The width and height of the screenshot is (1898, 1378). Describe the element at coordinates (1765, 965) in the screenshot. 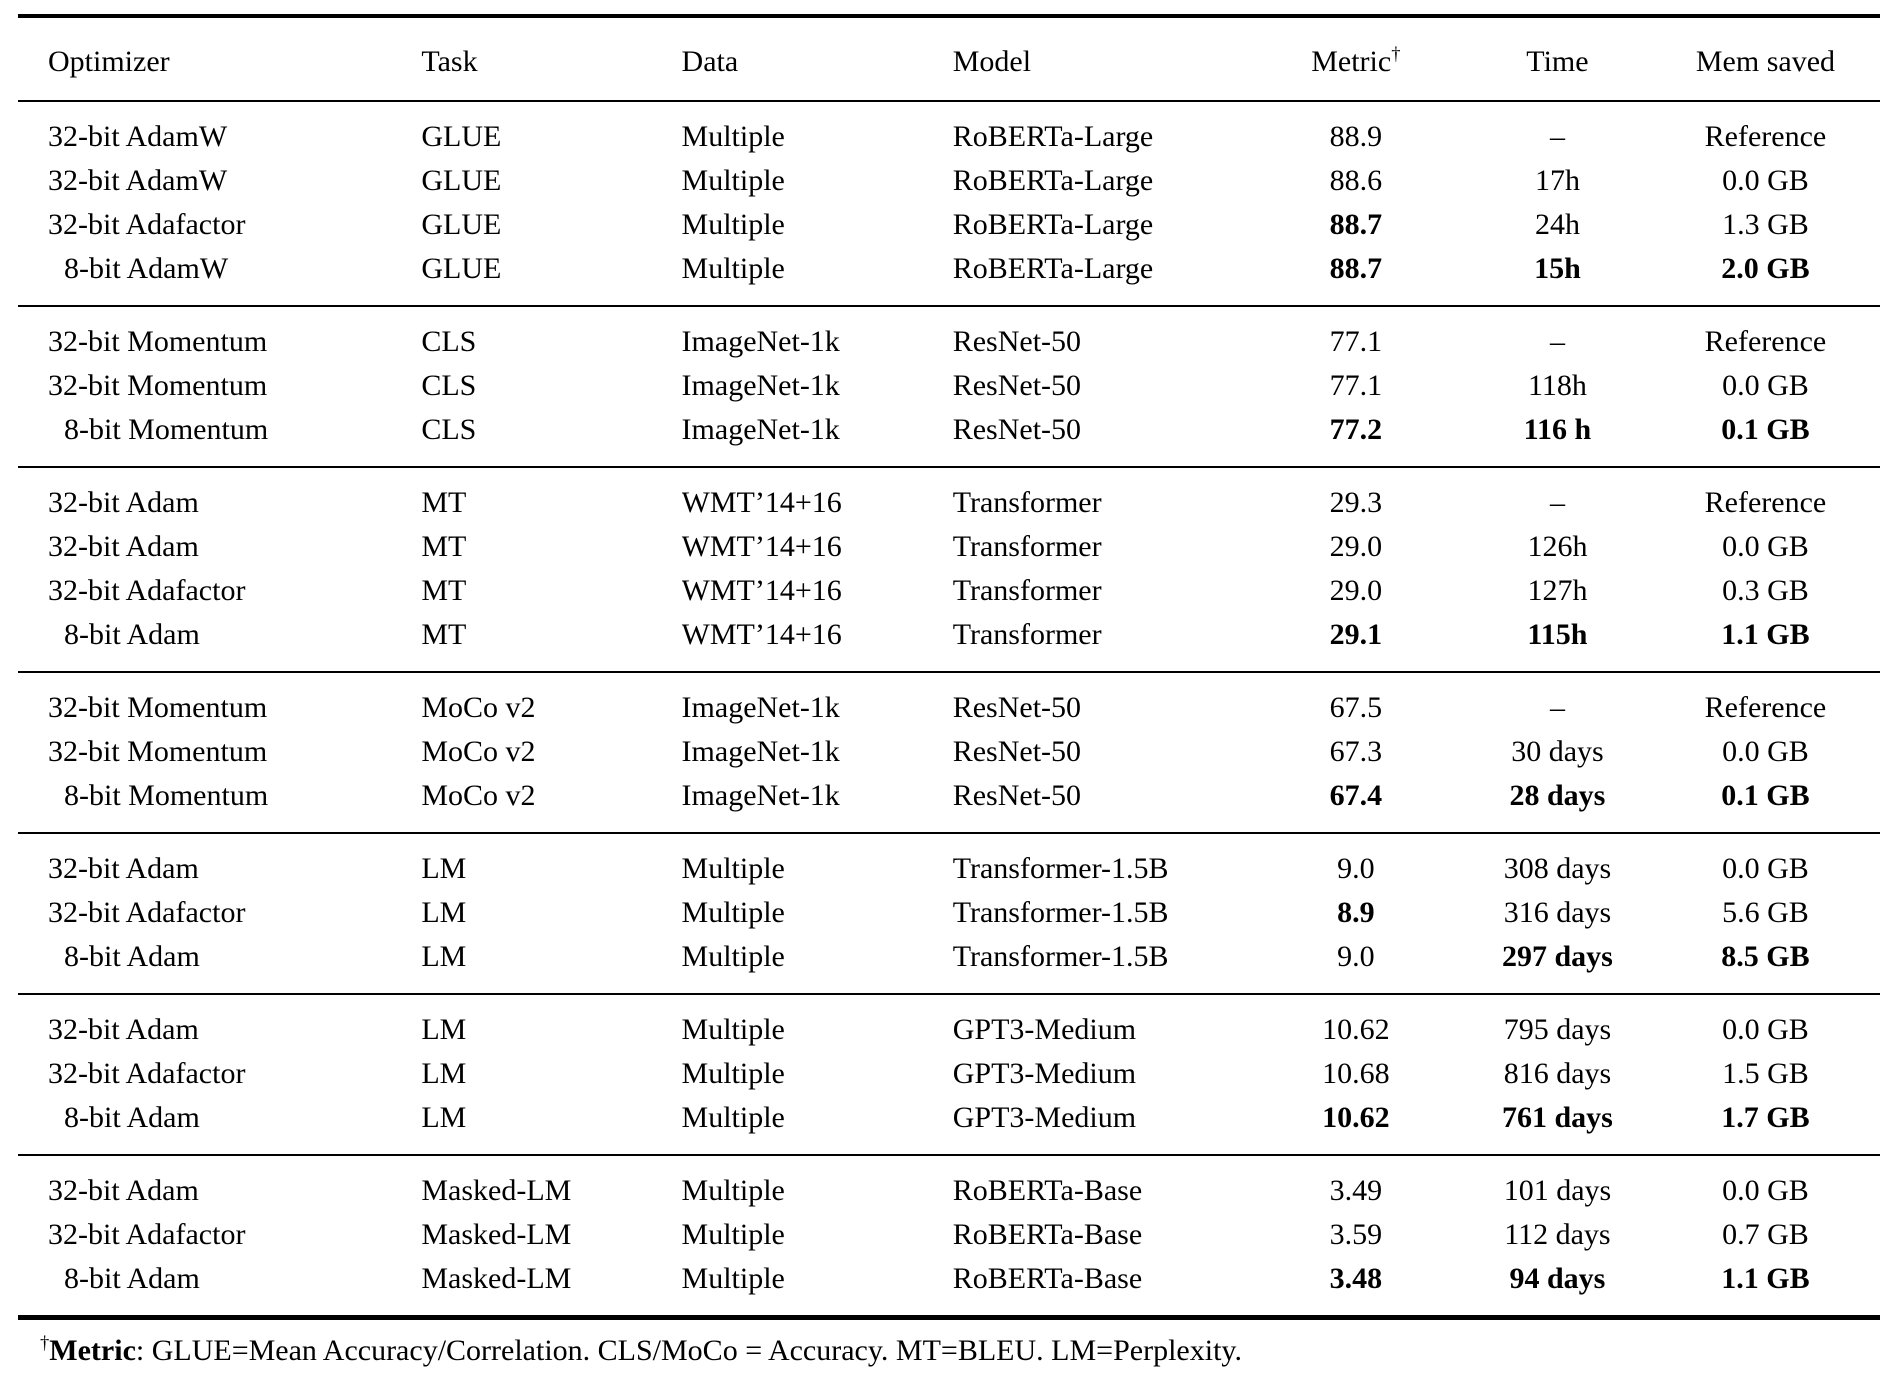

I see `cell-mem: 8.5 GB` at that location.